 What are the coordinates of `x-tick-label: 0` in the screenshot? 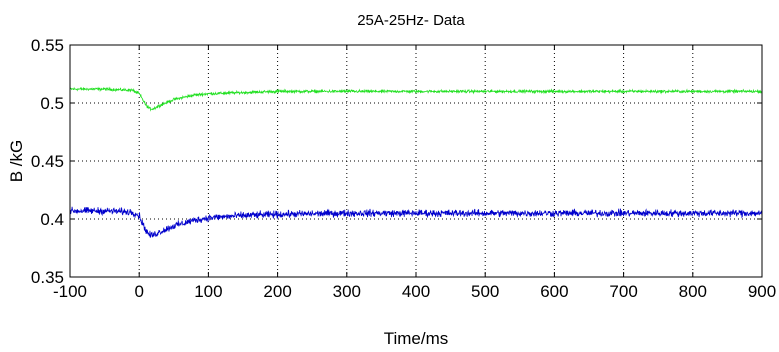 It's located at (138, 291).